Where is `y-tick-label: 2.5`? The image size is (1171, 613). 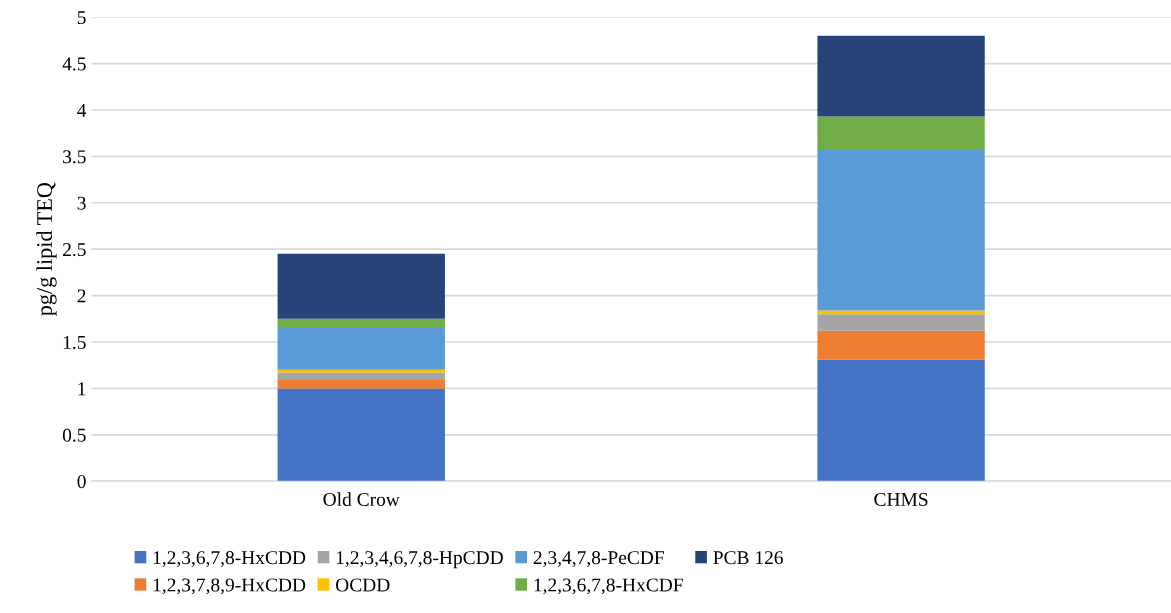
y-tick-label: 2.5 is located at coordinates (74, 250).